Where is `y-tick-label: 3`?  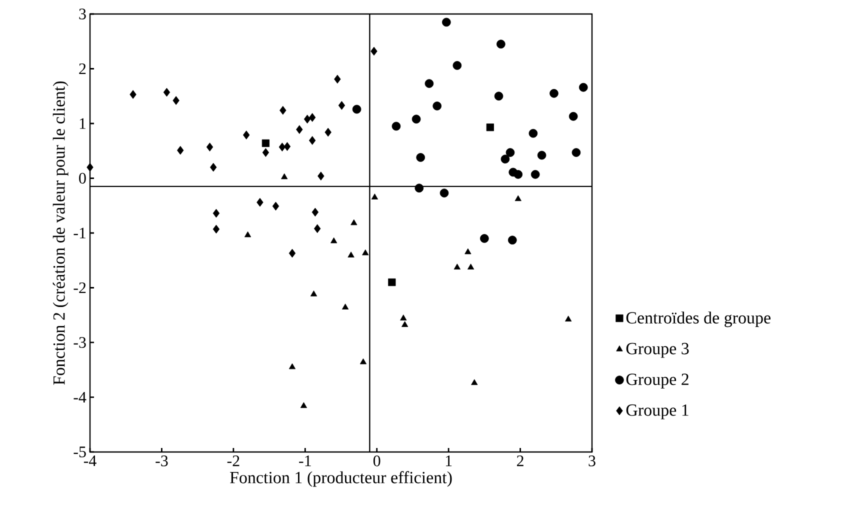 y-tick-label: 3 is located at coordinates (82, 14).